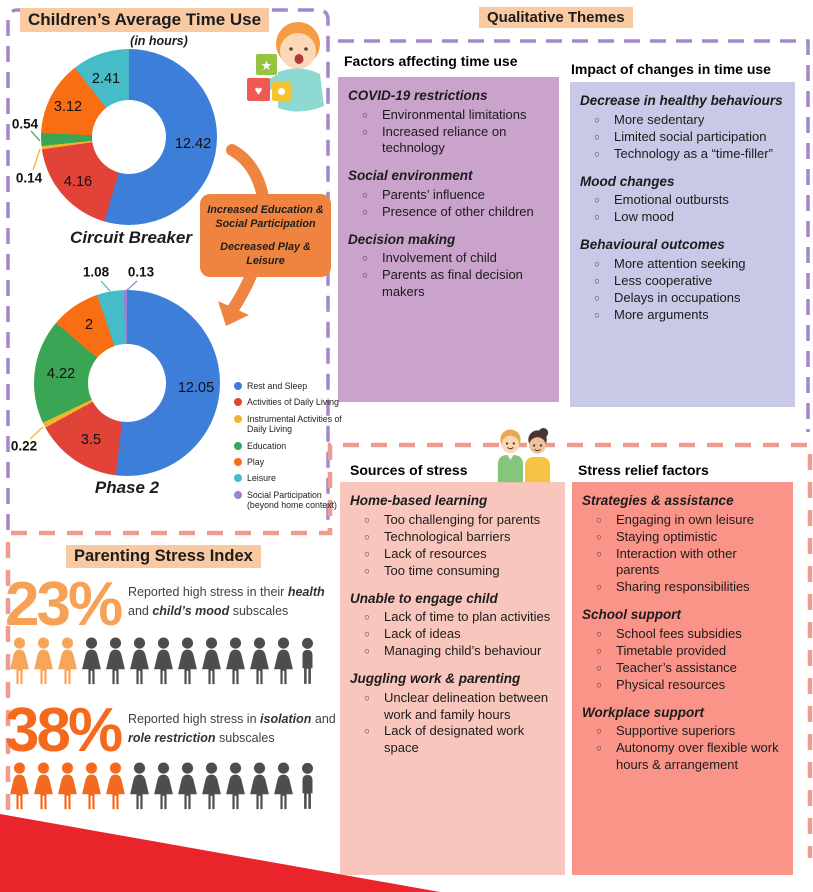  Describe the element at coordinates (643, 712) in the screenshot. I see `section-title: Workplace support` at that location.